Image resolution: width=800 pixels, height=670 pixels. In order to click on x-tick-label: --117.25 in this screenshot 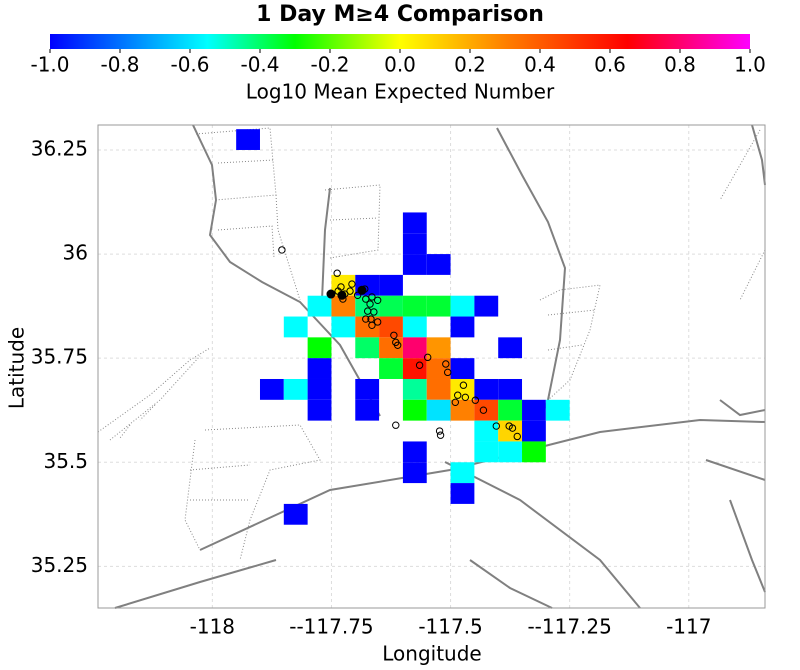, I will do `click(569, 627)`.